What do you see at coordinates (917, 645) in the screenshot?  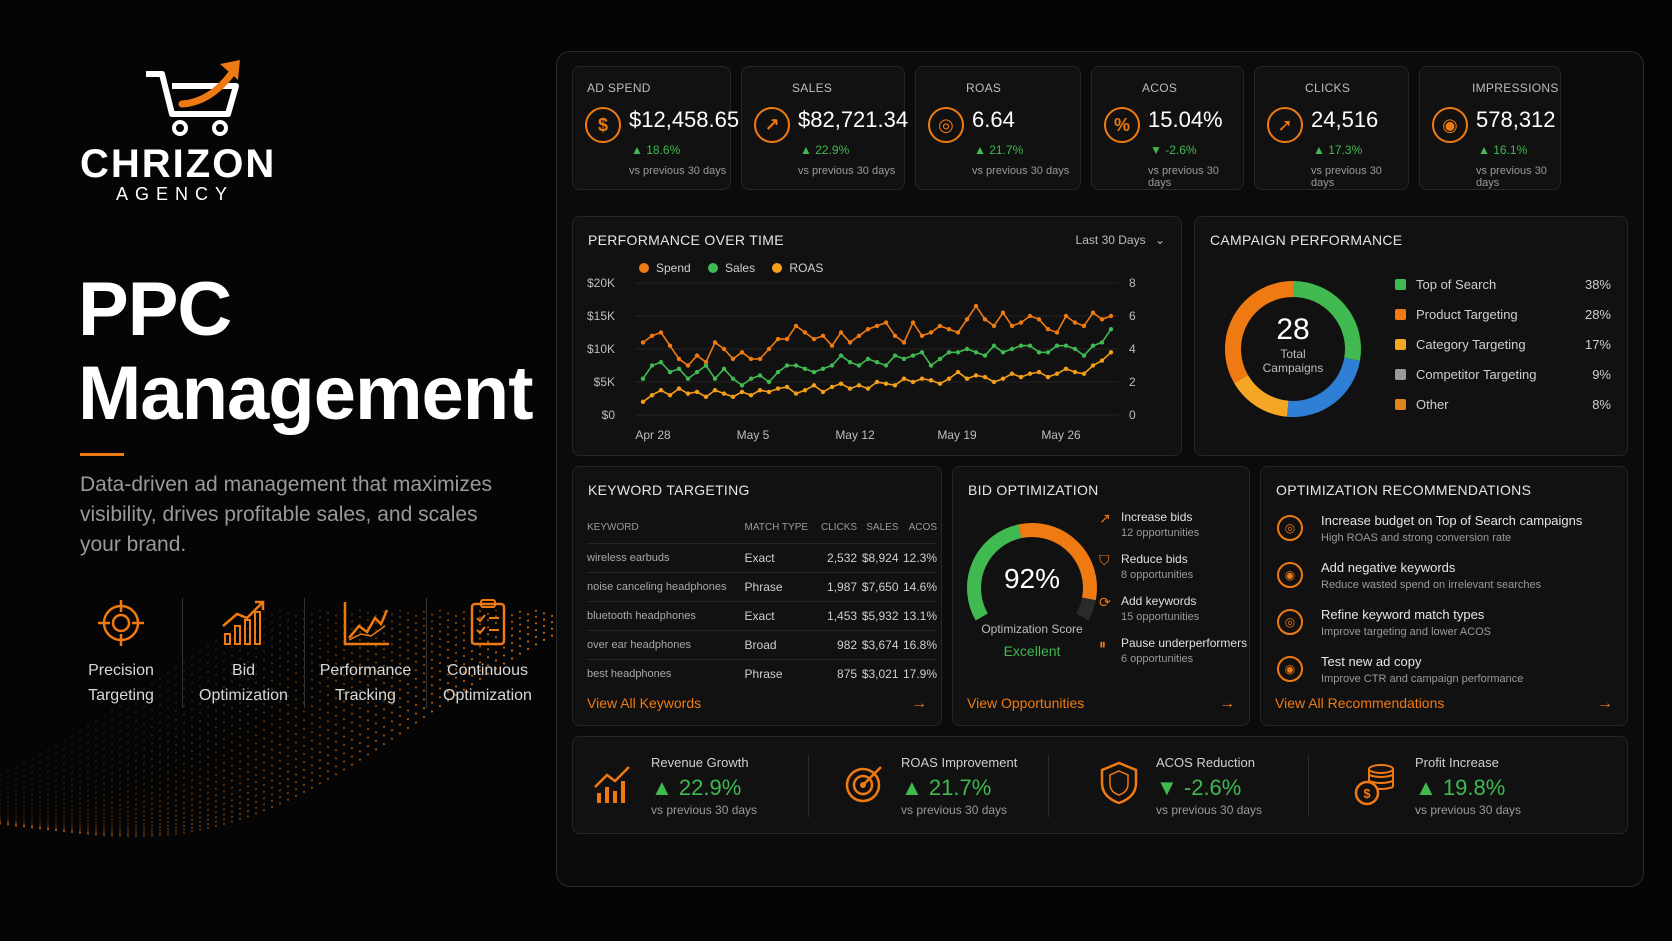 I see `acos-cell: 16.8%` at bounding box center [917, 645].